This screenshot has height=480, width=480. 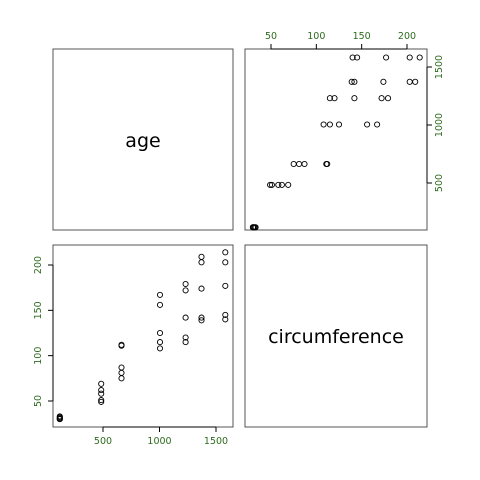 I want to click on panel-age-label, so click(x=143, y=139).